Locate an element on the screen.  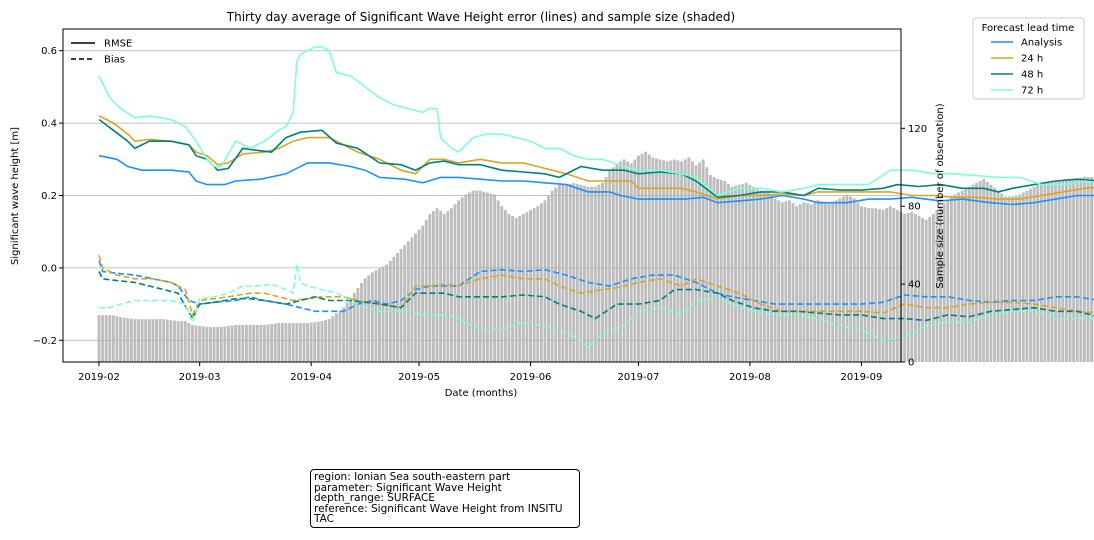
rmse-line-analysis is located at coordinates (596, 180).